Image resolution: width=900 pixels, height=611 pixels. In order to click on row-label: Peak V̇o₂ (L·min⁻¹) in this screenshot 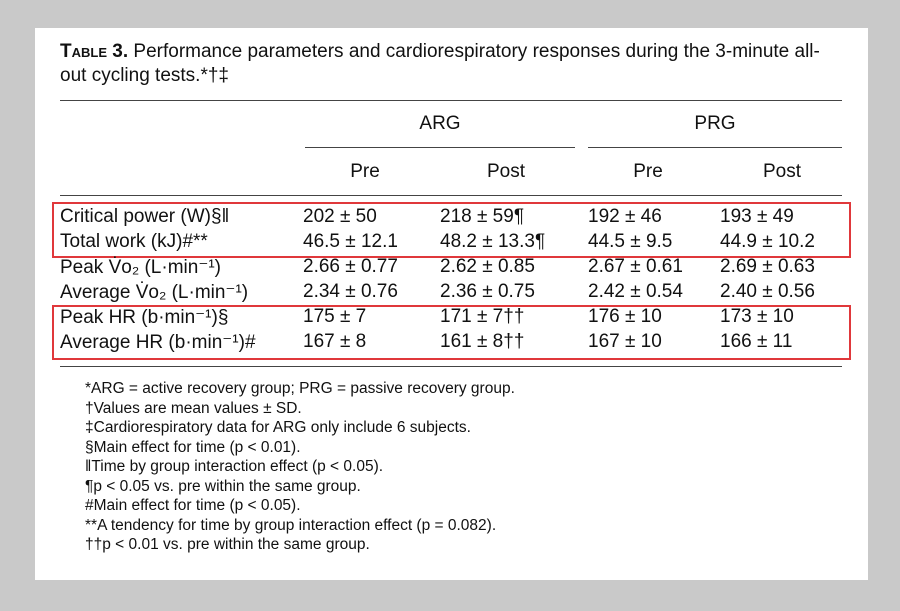, I will do `click(140, 267)`.